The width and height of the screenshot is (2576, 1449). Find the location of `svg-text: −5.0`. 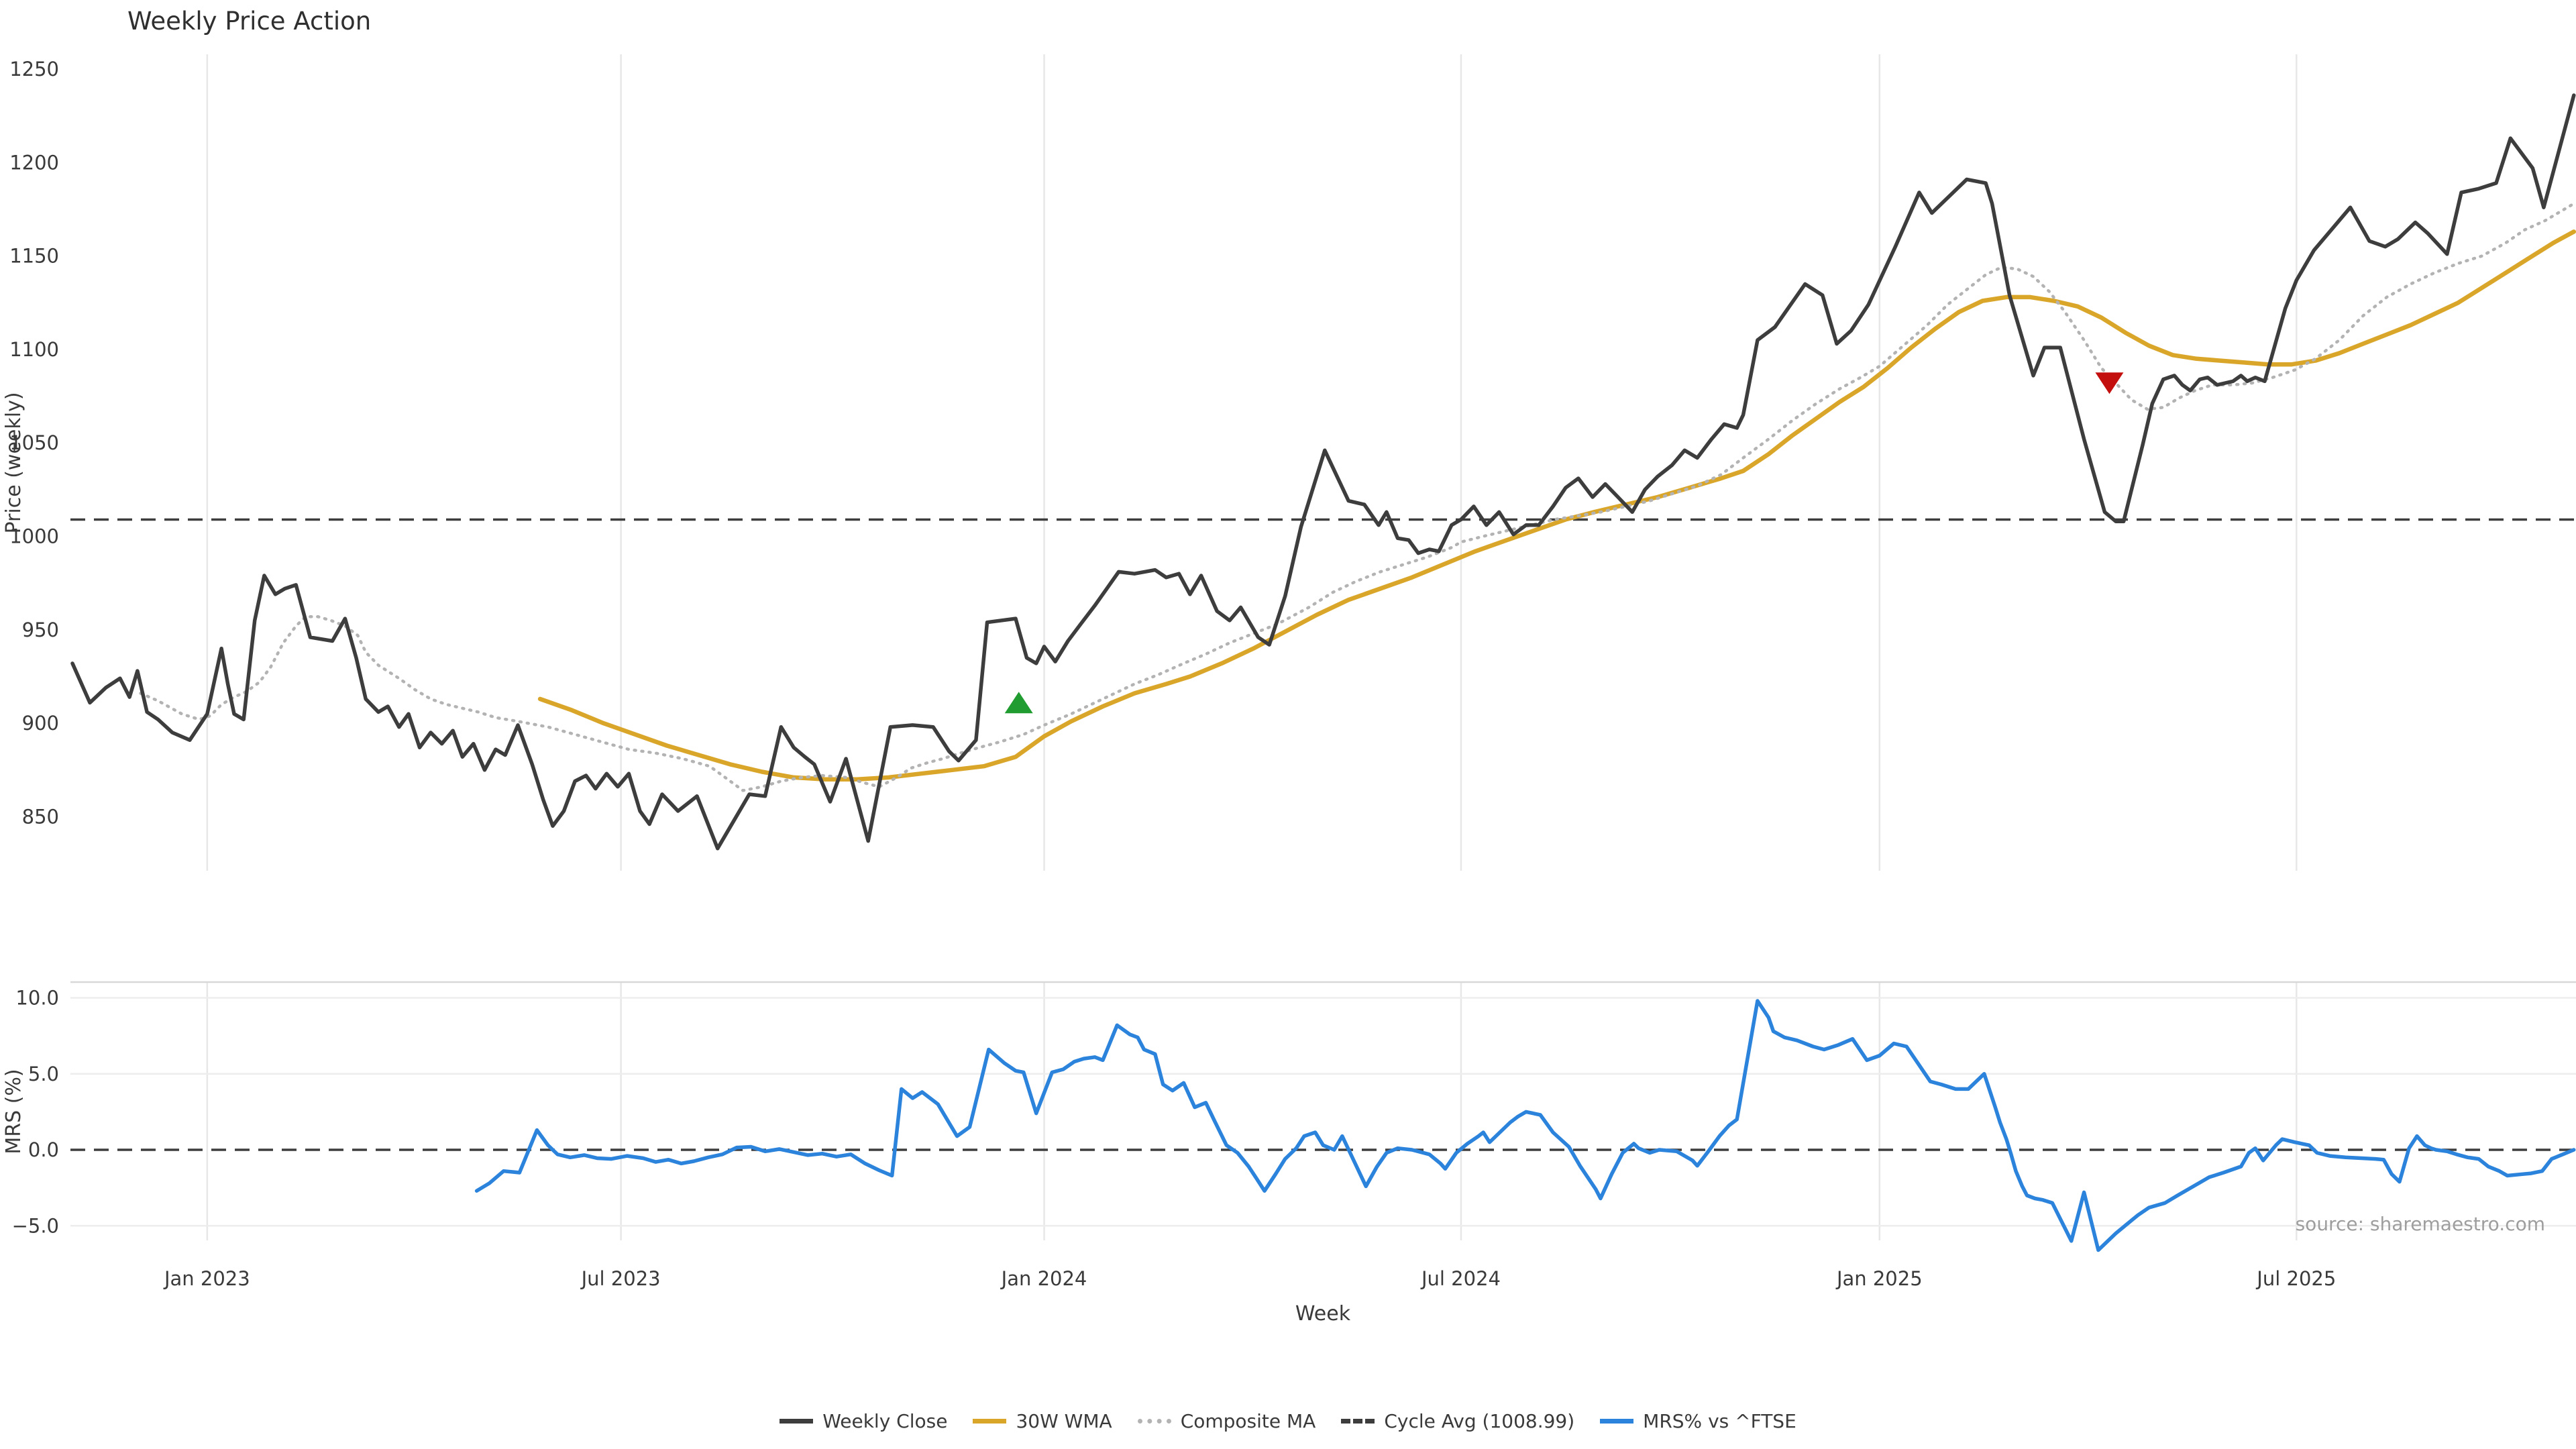

svg-text: −5.0 is located at coordinates (35, 1225).